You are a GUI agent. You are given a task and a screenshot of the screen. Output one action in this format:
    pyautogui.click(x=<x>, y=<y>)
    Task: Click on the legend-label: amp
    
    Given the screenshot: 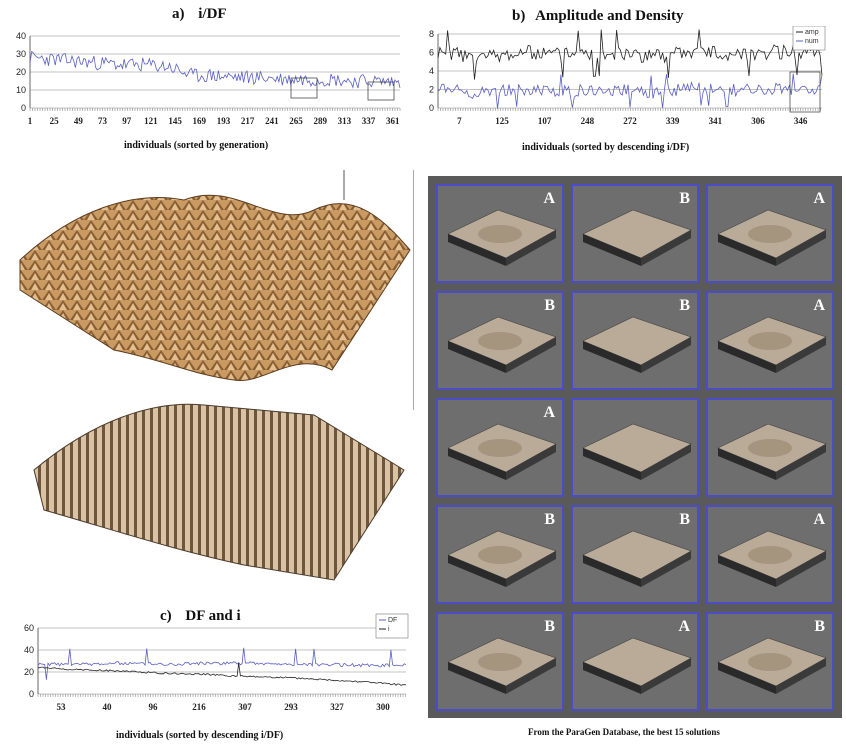 What is the action you would take?
    pyautogui.click(x=812, y=32)
    